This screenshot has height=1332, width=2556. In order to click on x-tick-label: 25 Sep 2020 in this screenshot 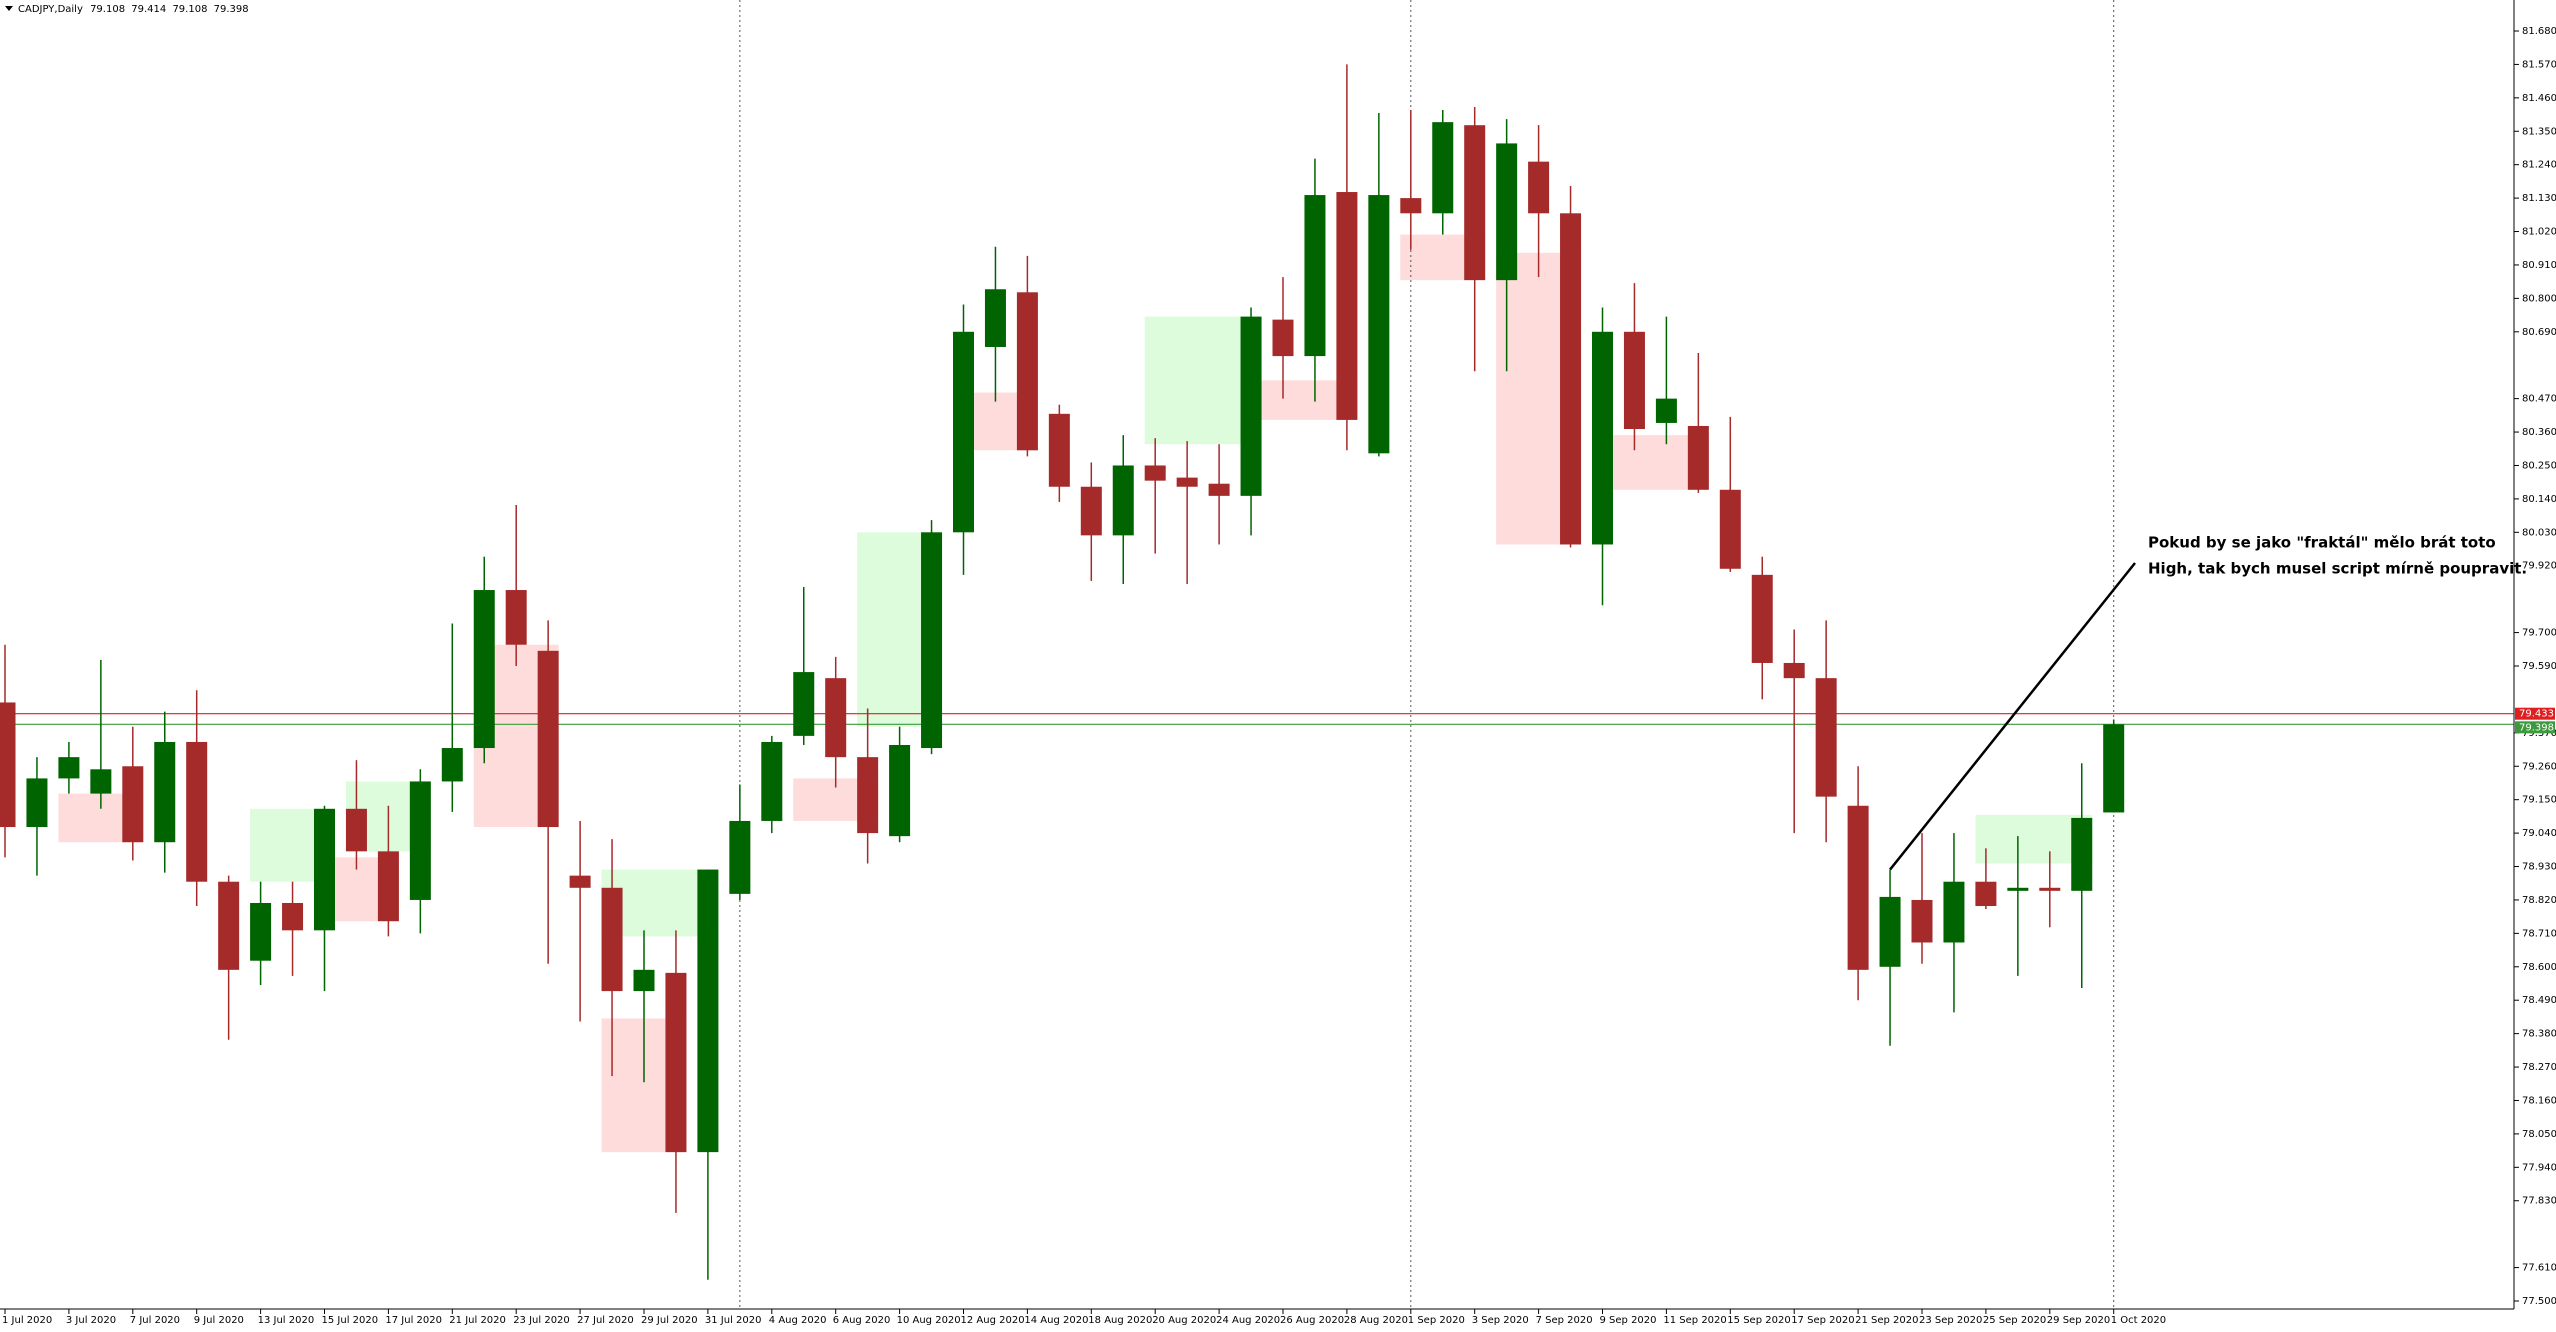, I will do `click(2014, 1320)`.